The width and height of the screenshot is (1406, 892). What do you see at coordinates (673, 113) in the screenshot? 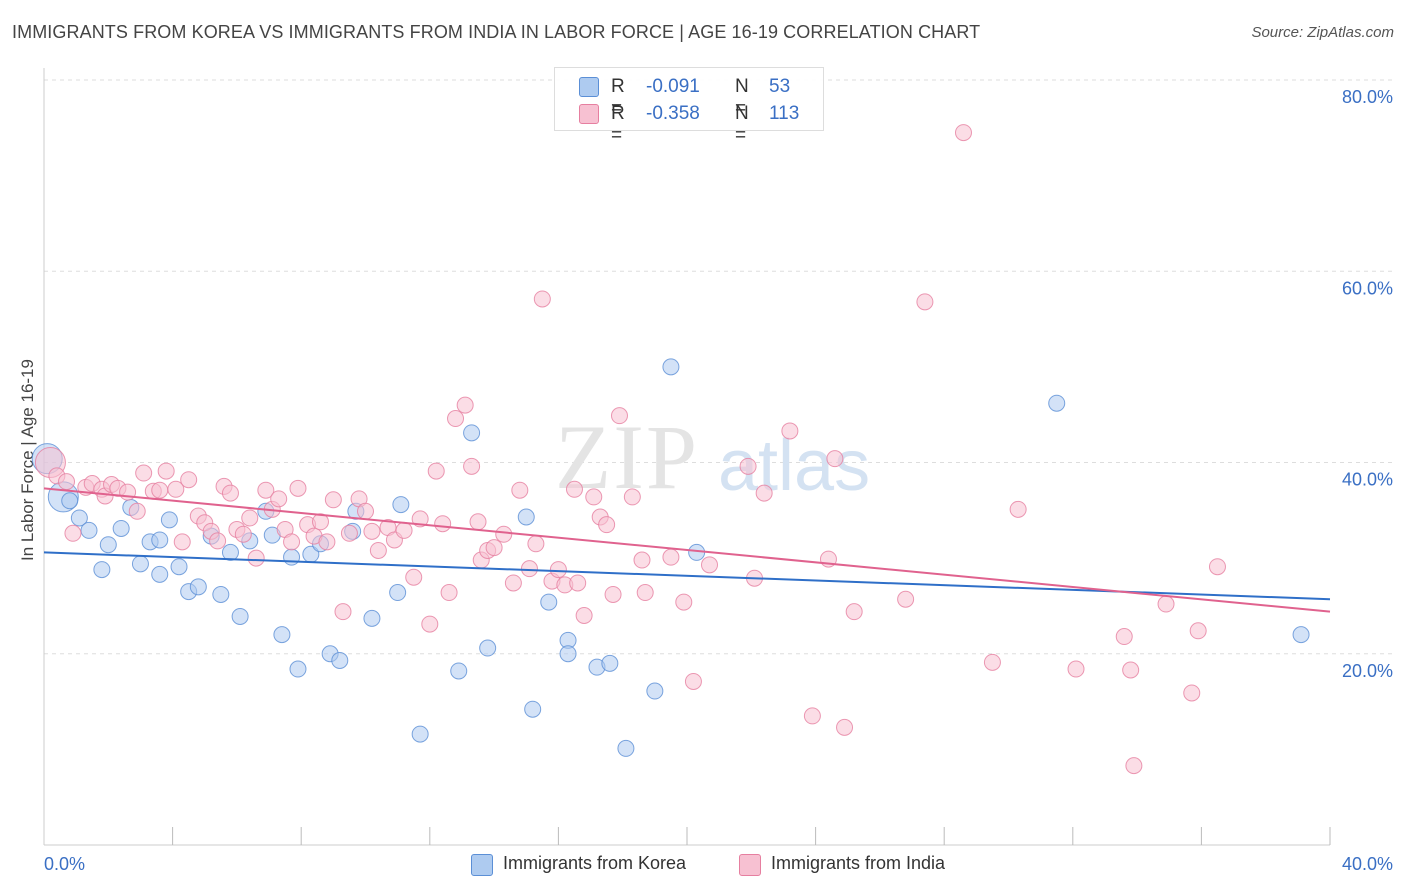
I see `legend-r-value: -0.358` at bounding box center [673, 113].